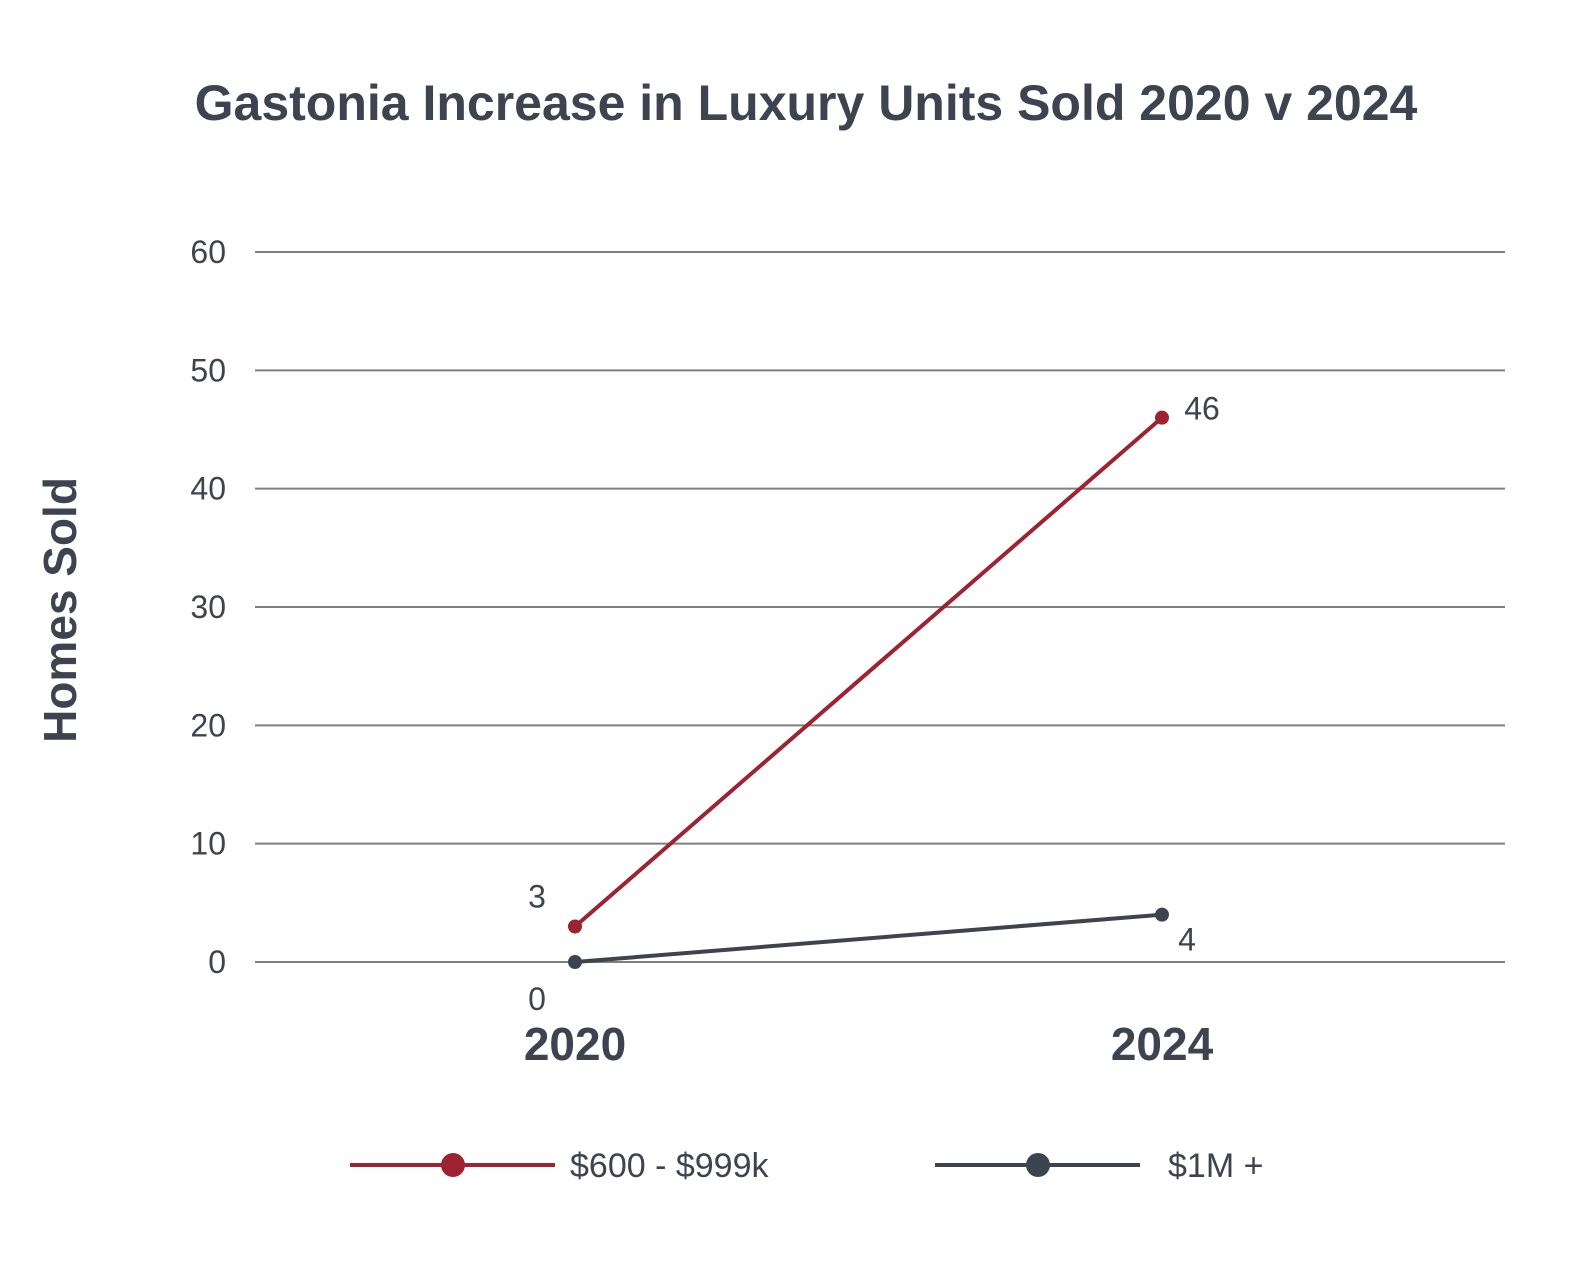 The width and height of the screenshot is (1587, 1278). I want to click on legend-label: $600 - $999k, so click(669, 1166).